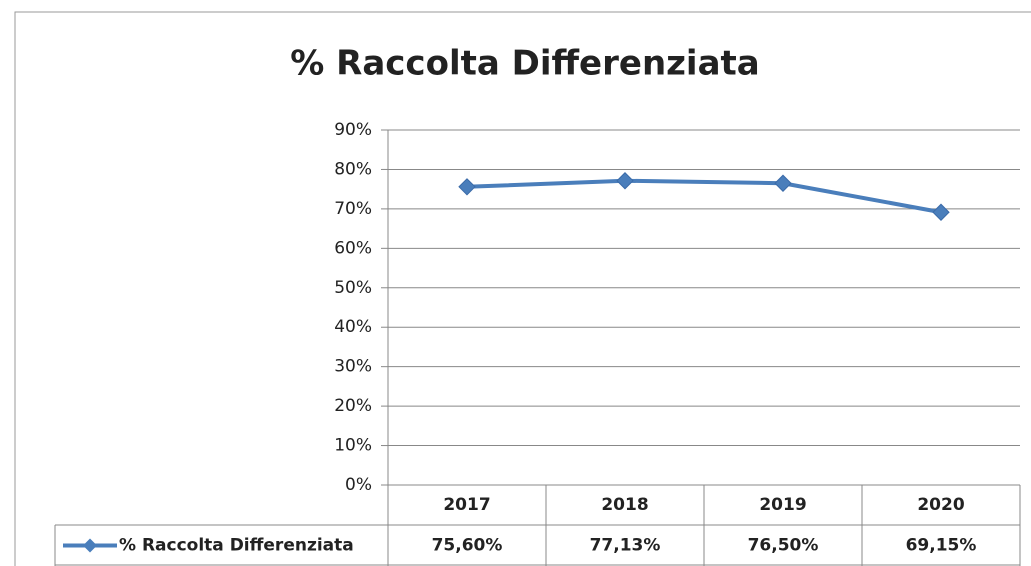  What do you see at coordinates (353, 327) in the screenshot?
I see `y-tick-label: 40%` at bounding box center [353, 327].